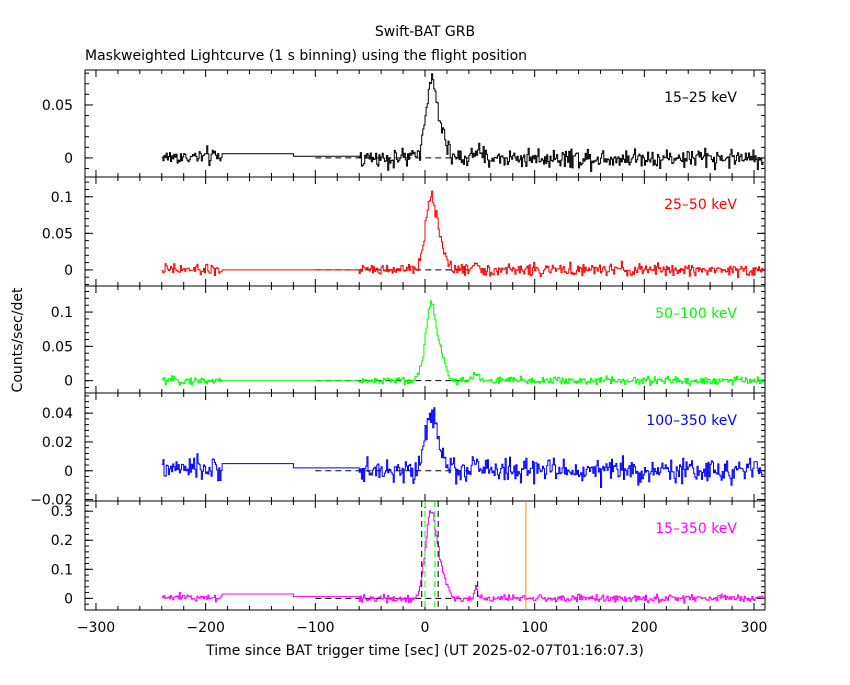  What do you see at coordinates (18, 339) in the screenshot?
I see `y-axis-label: Counts/sec/det` at bounding box center [18, 339].